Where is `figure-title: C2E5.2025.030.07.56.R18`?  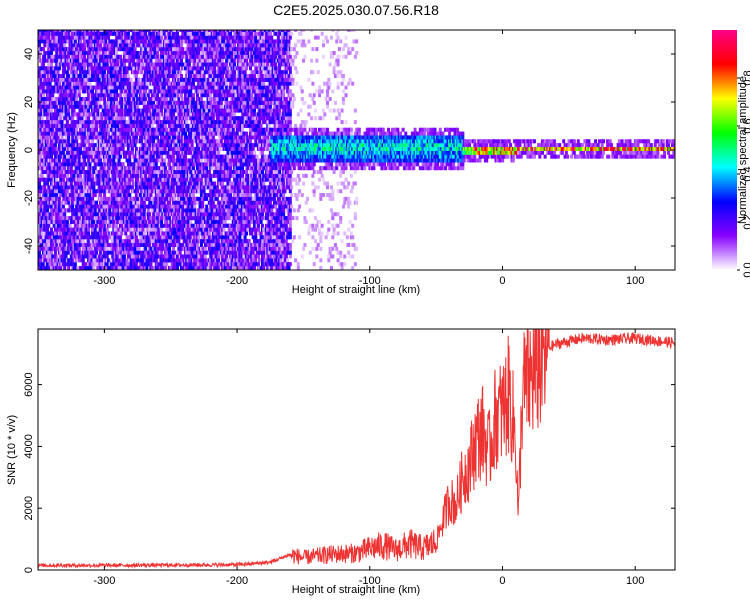 figure-title: C2E5.2025.030.07.56.R18 is located at coordinates (356, 10).